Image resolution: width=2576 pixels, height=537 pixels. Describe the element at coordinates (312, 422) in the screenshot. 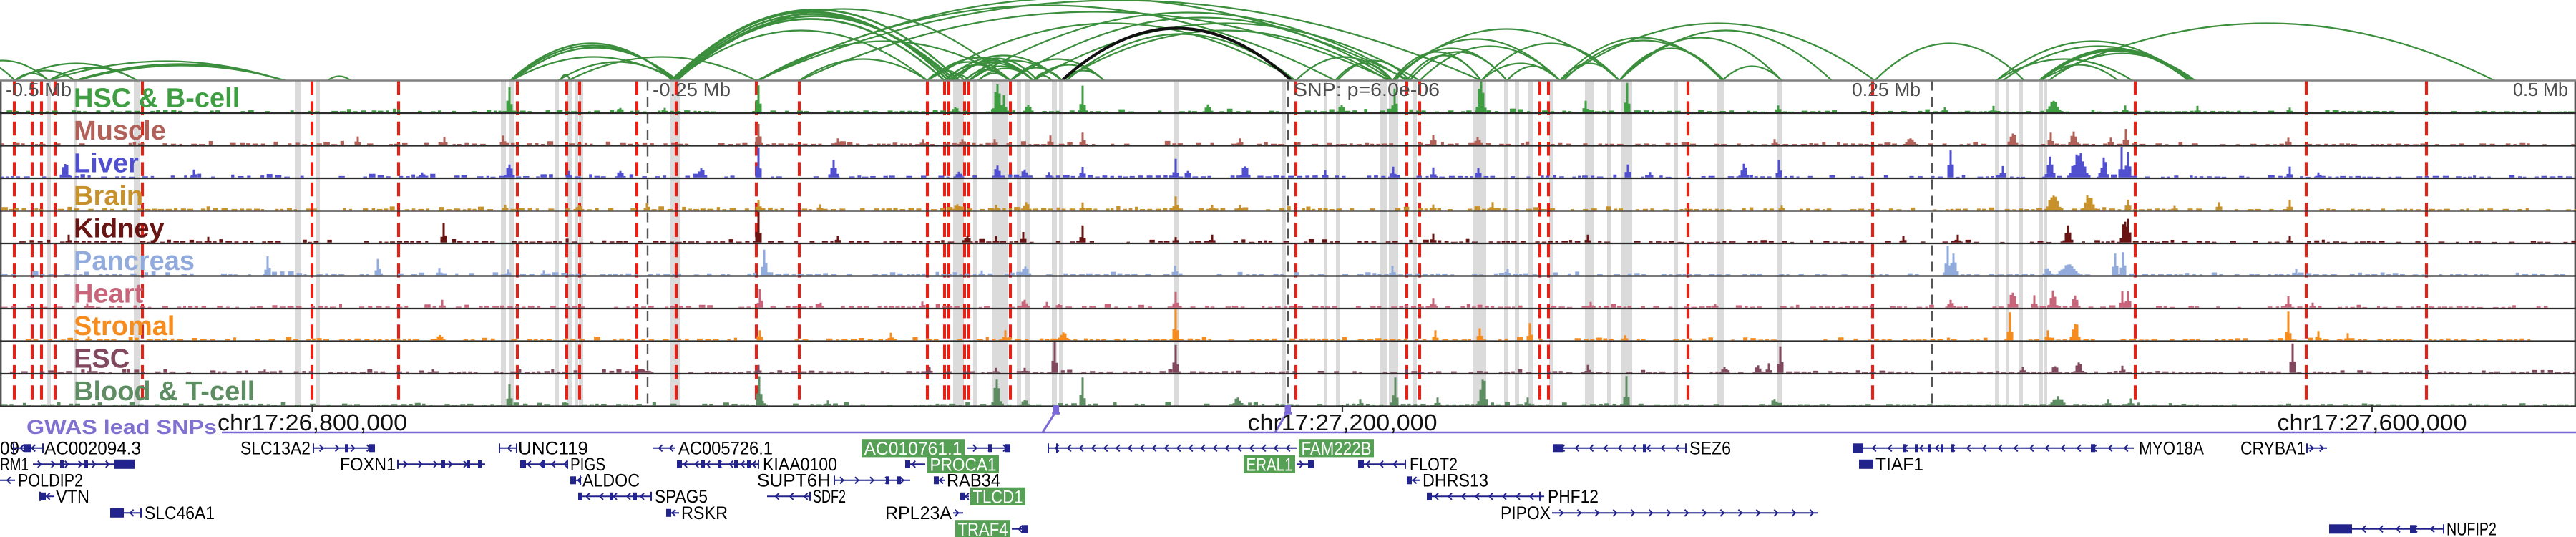

I see `svg-text: chr17:26,800,000` at that location.